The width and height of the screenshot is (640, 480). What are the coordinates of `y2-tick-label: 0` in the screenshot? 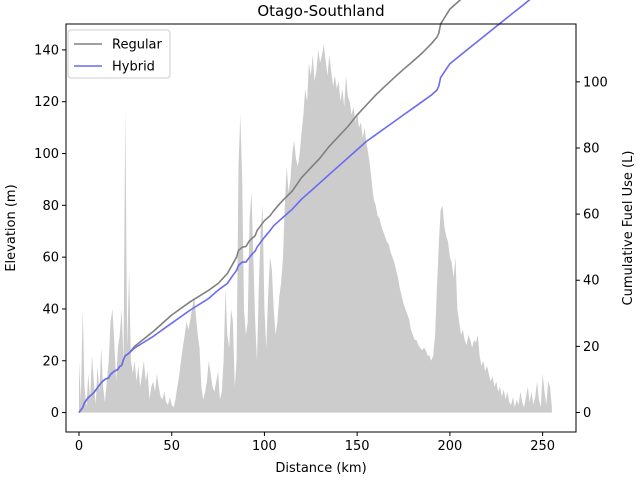 It's located at (587, 413).